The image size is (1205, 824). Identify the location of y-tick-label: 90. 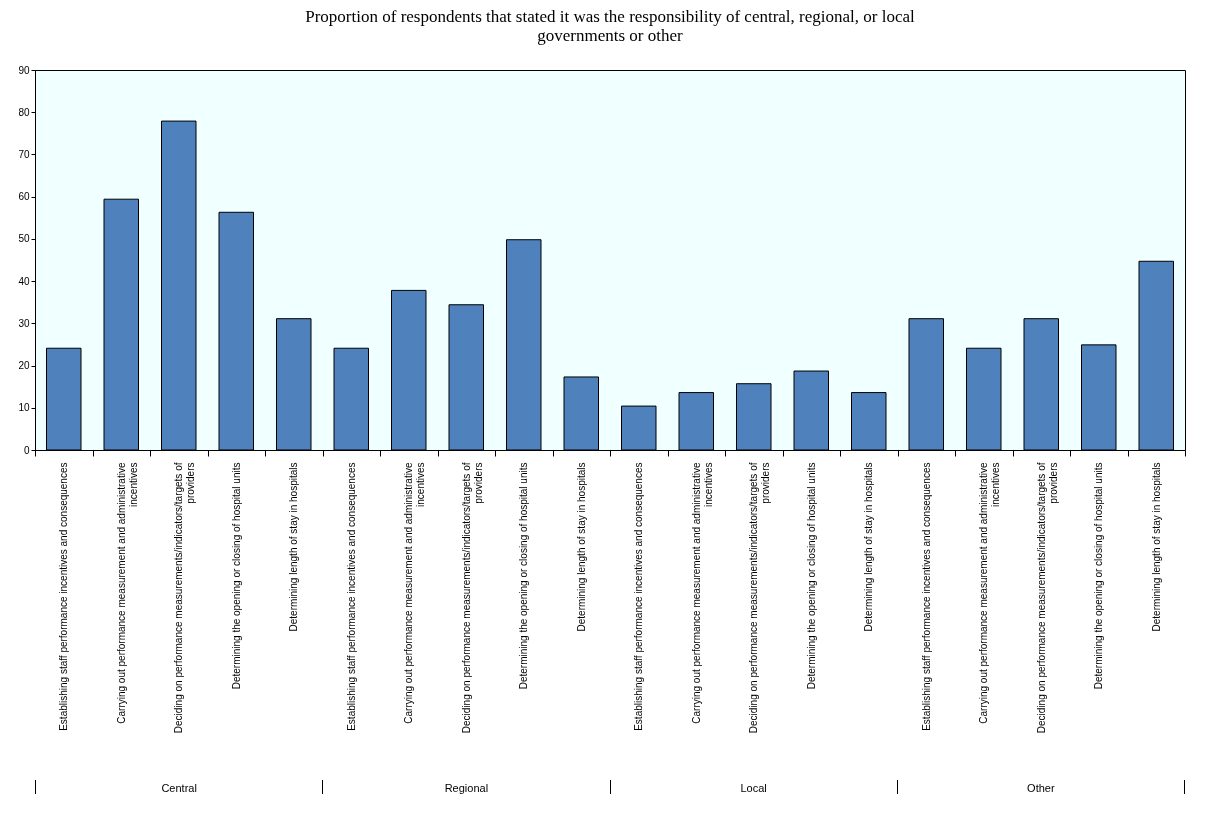
(24, 70).